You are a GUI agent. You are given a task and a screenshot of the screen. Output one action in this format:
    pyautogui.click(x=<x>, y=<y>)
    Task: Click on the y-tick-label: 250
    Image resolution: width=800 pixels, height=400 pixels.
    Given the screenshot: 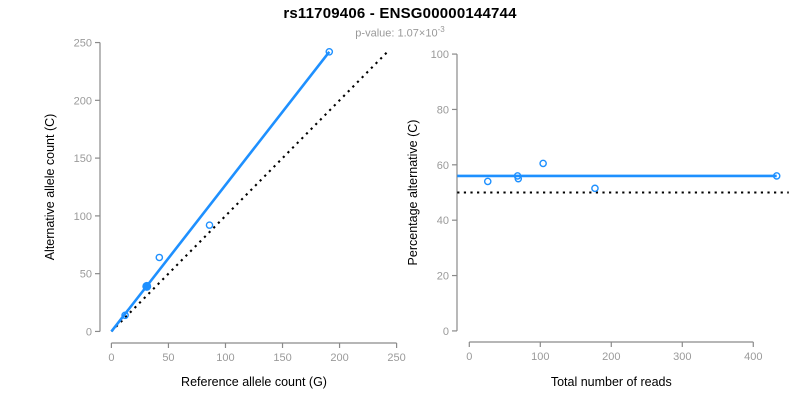 What is the action you would take?
    pyautogui.click(x=83, y=44)
    